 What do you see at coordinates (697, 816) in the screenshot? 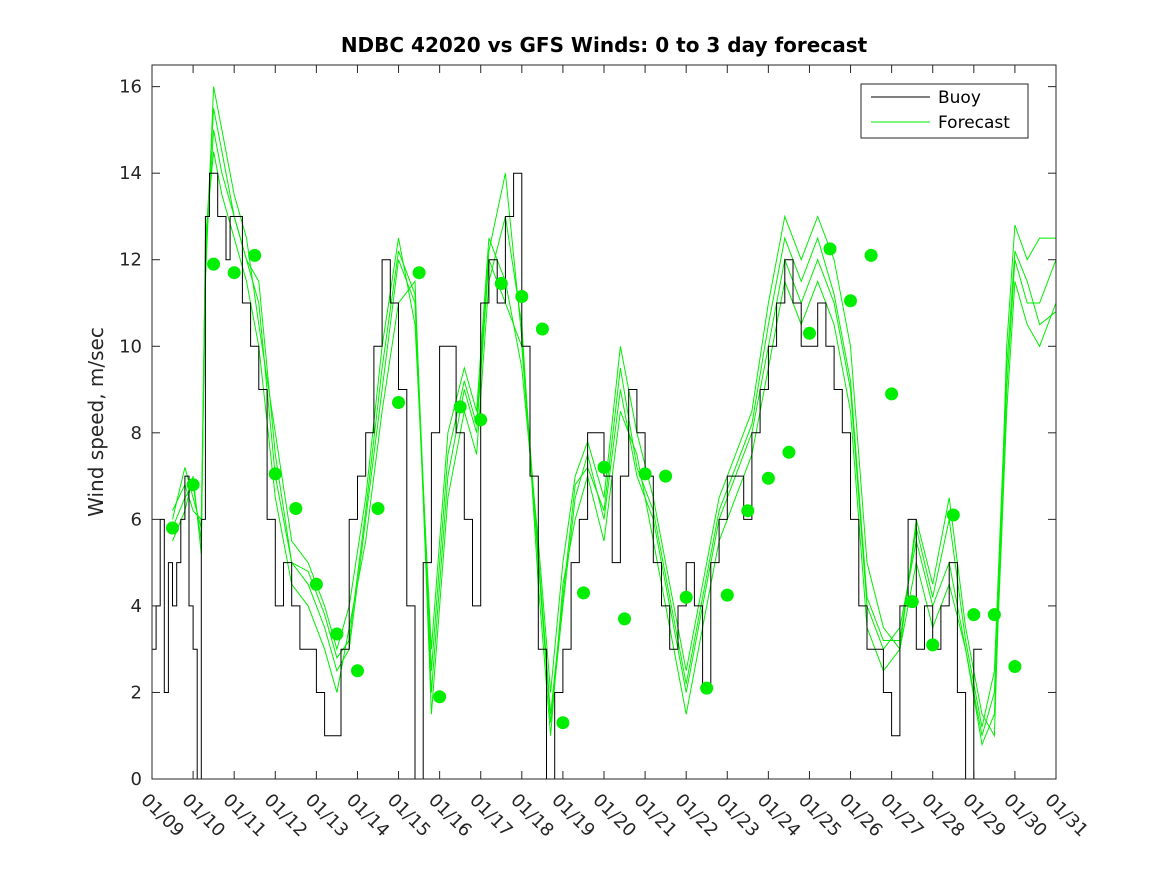
I see `x-tick-label: 01/22` at bounding box center [697, 816].